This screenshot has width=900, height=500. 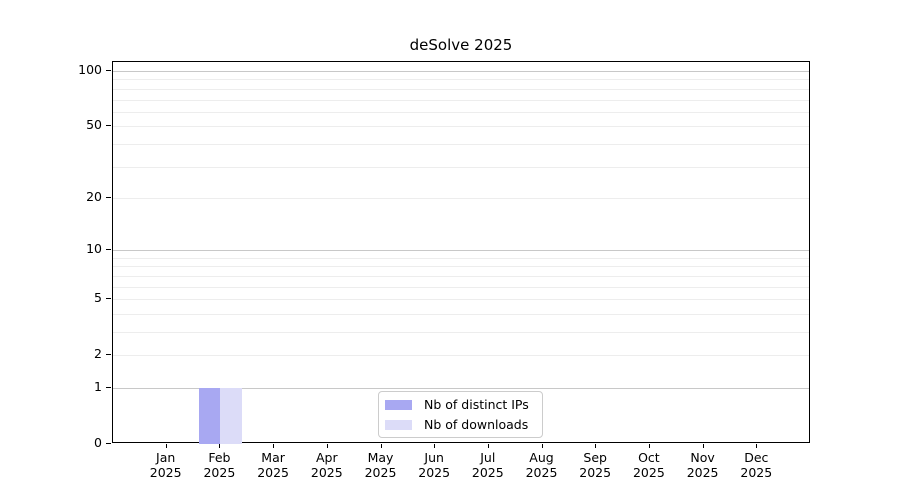 I want to click on x-tick-label: May 2025, so click(x=381, y=465).